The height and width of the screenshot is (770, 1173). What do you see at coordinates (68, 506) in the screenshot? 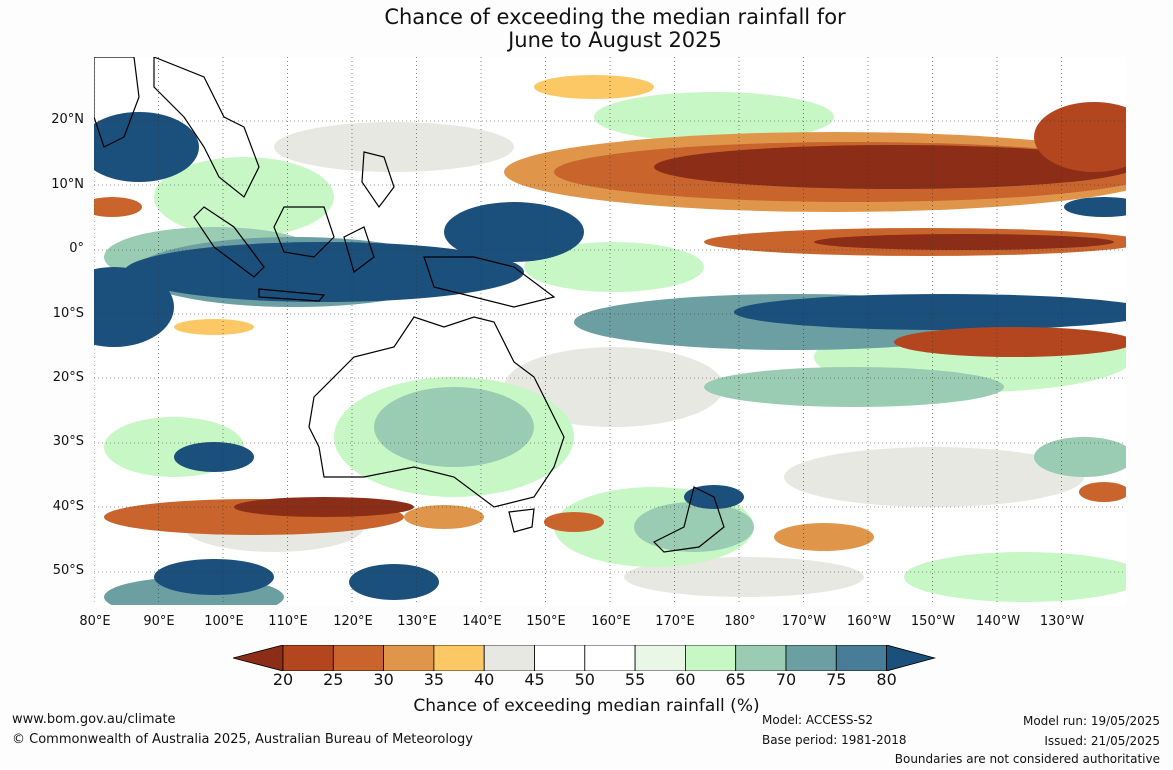
I see `lat-label: 40°S` at bounding box center [68, 506].